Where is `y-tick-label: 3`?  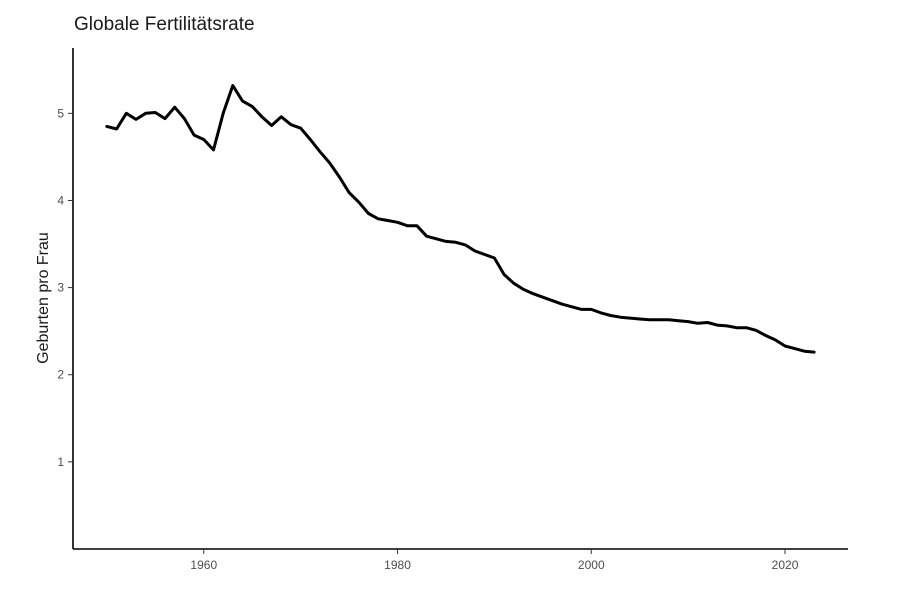
y-tick-label: 3 is located at coordinates (60, 288).